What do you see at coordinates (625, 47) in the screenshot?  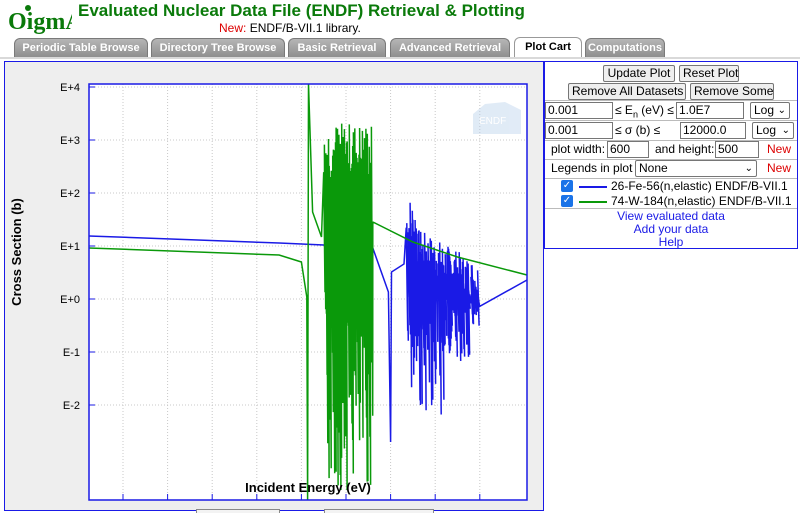 I see `tab-computations: Computations` at bounding box center [625, 47].